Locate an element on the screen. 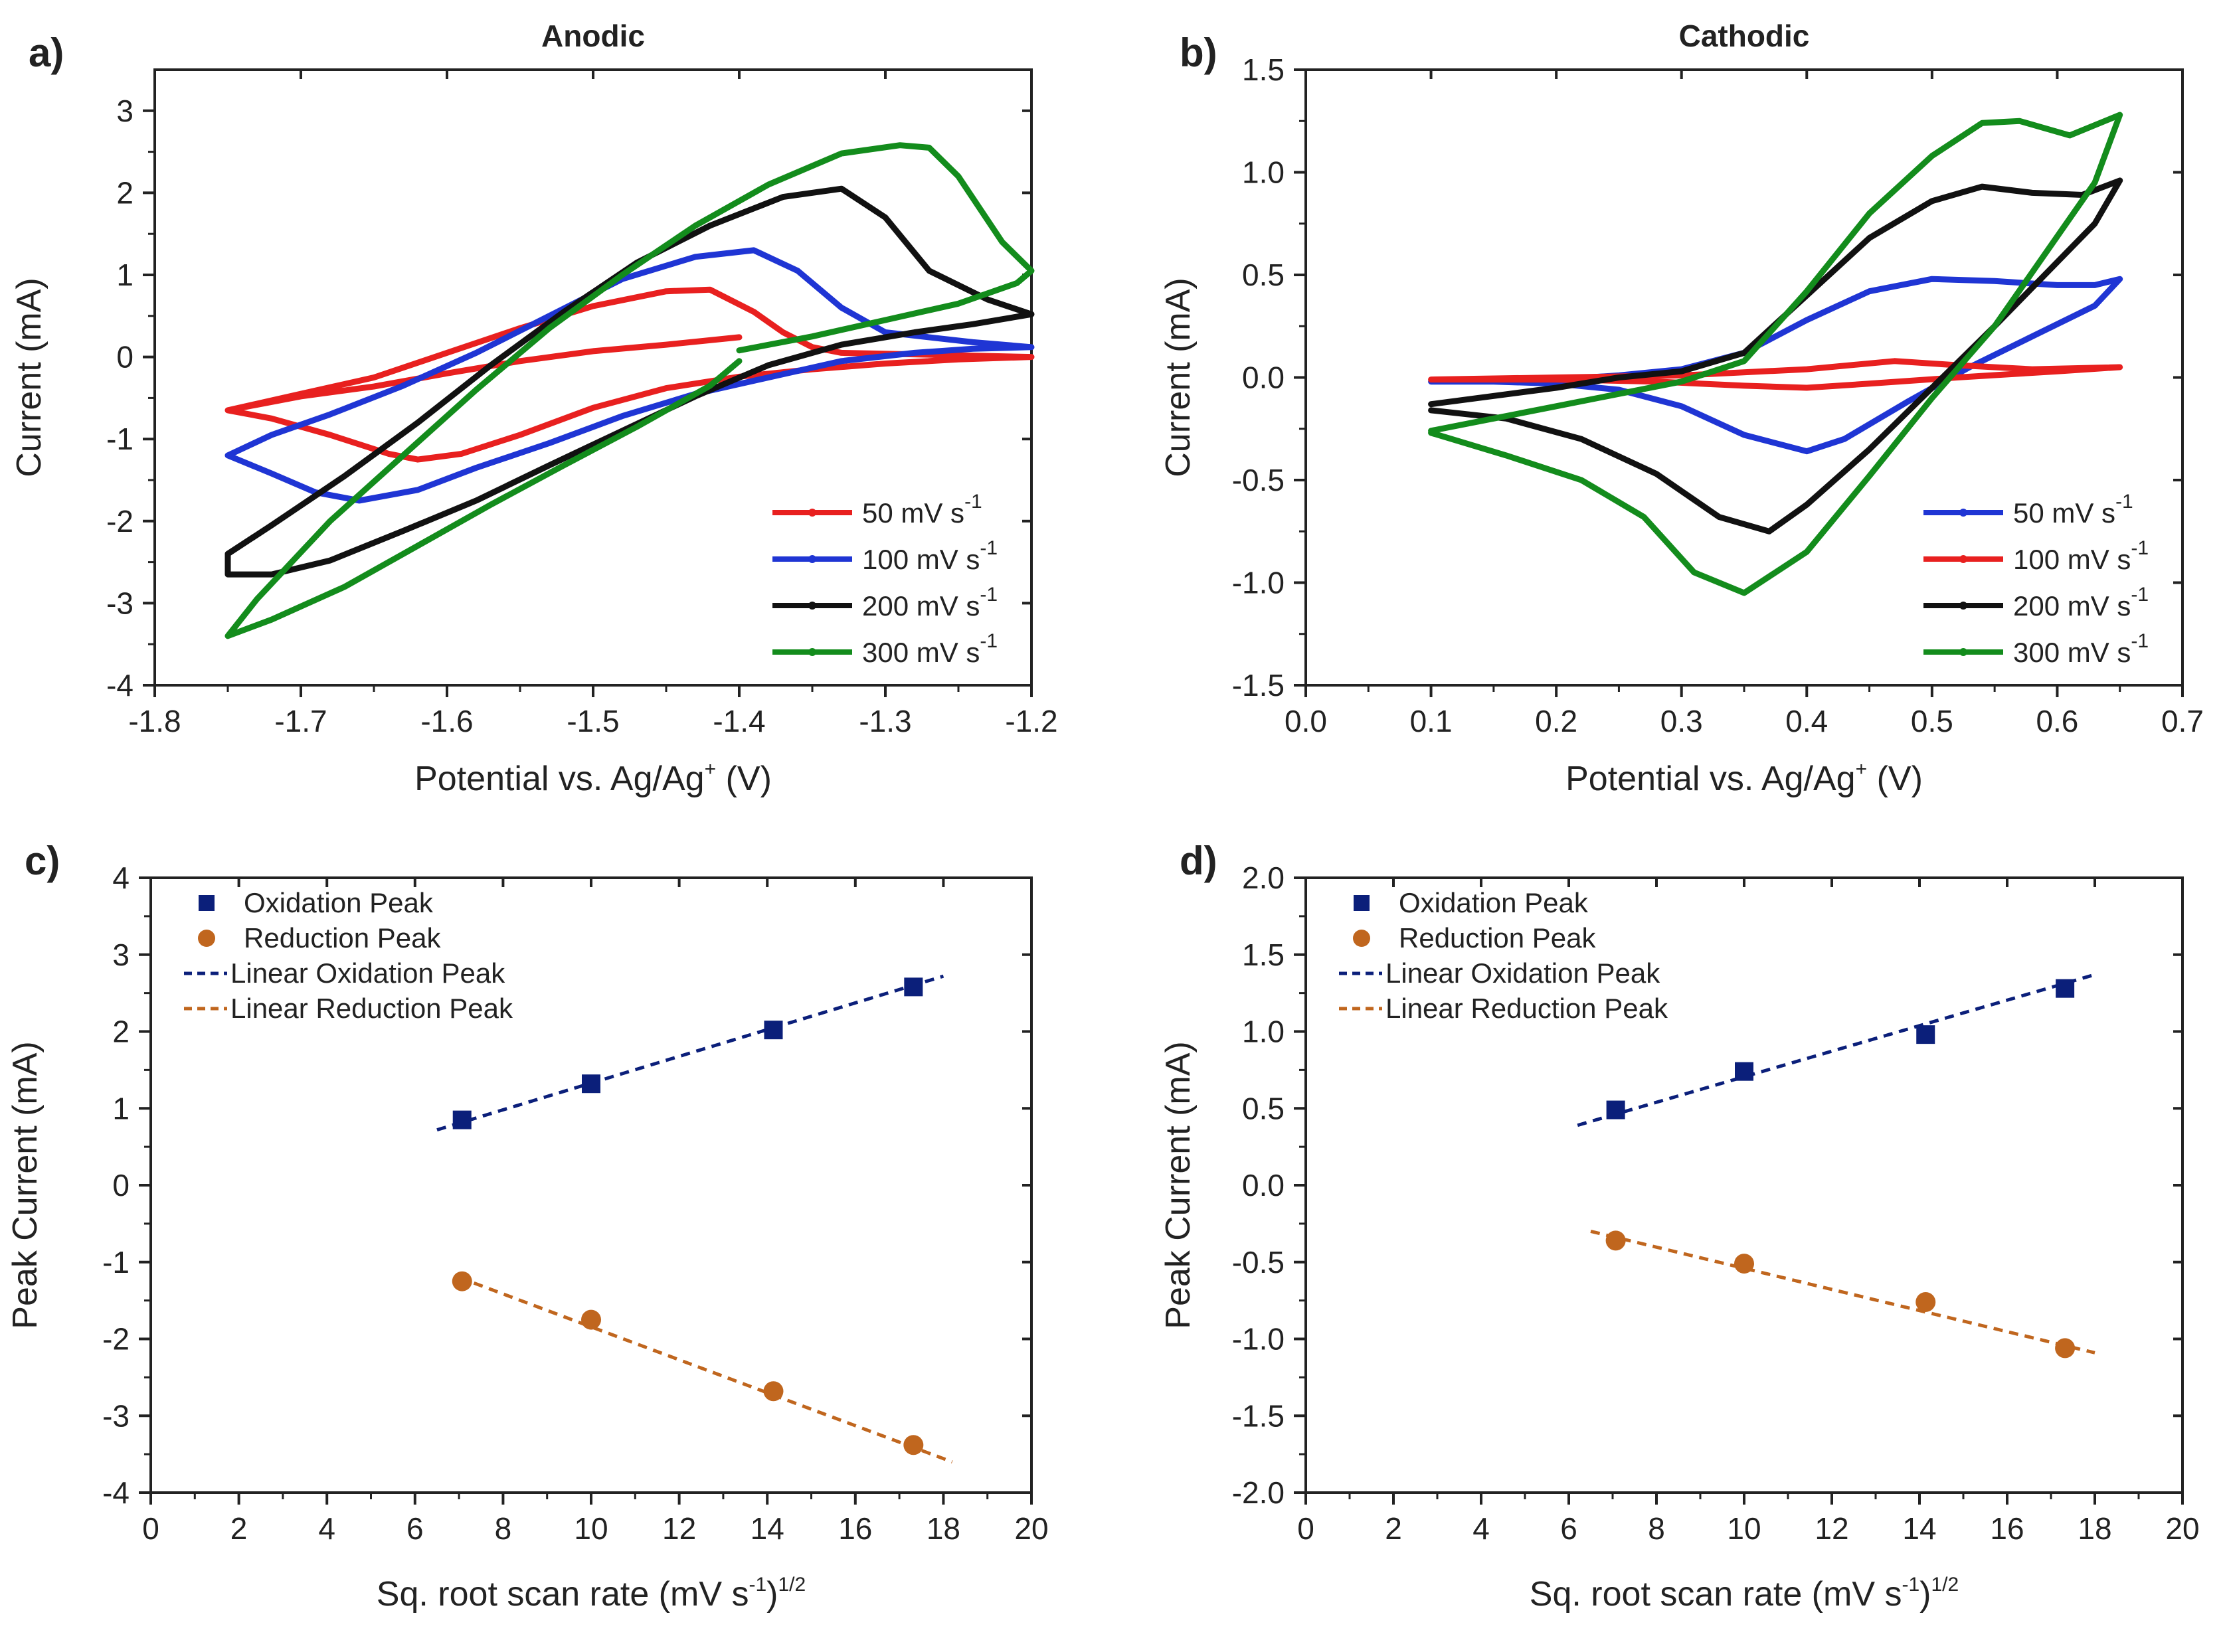  y-tick-label: 3 is located at coordinates (121, 955).